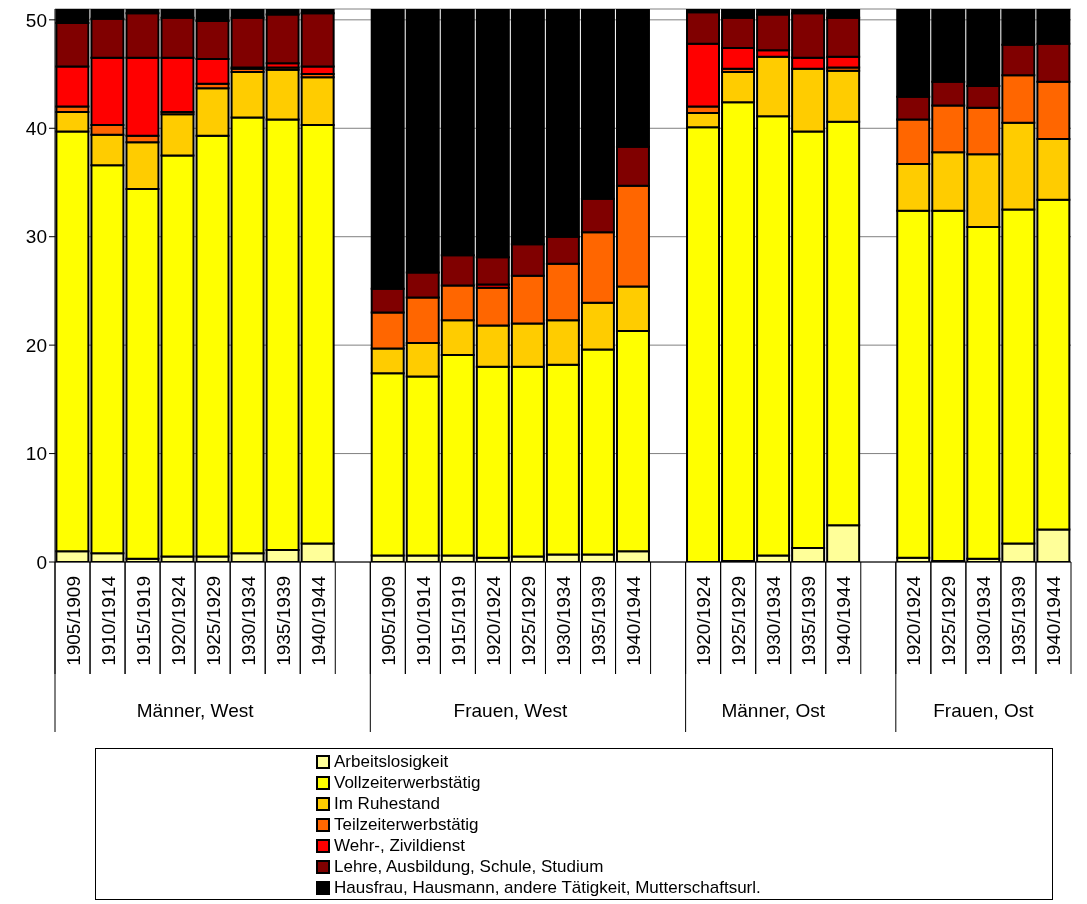 The width and height of the screenshot is (1087, 904). What do you see at coordinates (511, 710) in the screenshot?
I see `text: Frauen, West` at bounding box center [511, 710].